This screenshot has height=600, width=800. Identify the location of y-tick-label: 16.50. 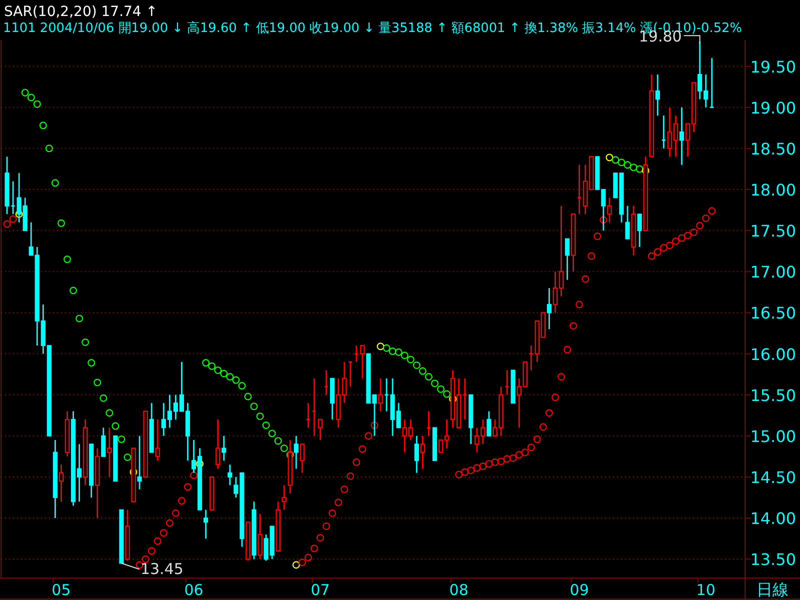
(773, 313).